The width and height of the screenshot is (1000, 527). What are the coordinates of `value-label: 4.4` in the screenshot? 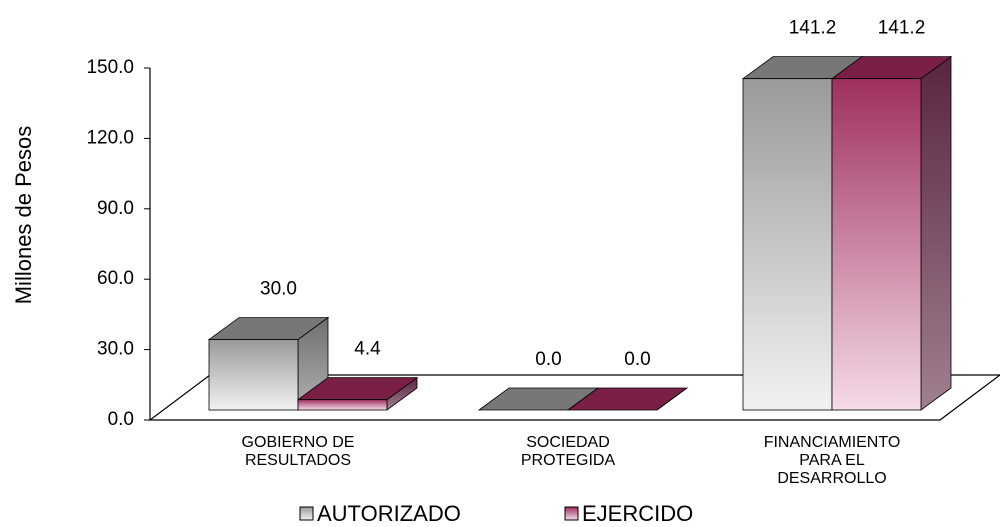 It's located at (367, 349).